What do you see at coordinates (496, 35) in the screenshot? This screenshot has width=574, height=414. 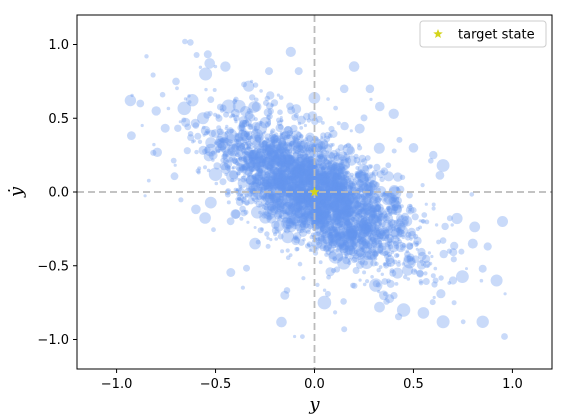 I see `legend-label-target-state: target state` at bounding box center [496, 35].